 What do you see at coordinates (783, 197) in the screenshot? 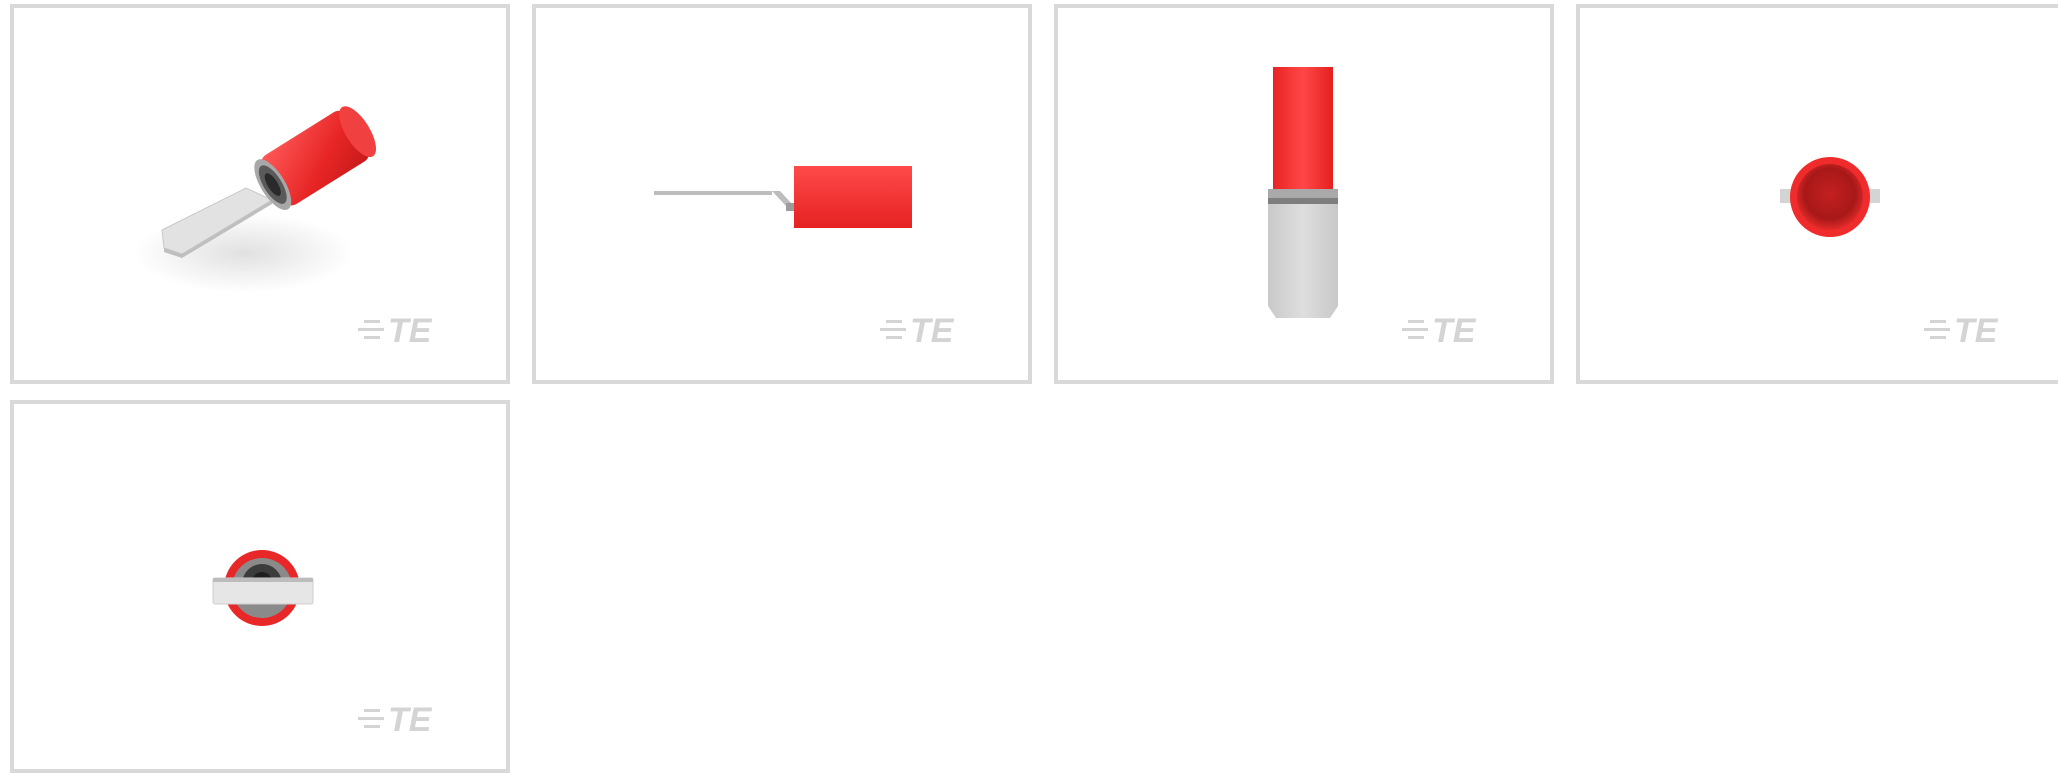
I see `terminal-side-image` at bounding box center [783, 197].